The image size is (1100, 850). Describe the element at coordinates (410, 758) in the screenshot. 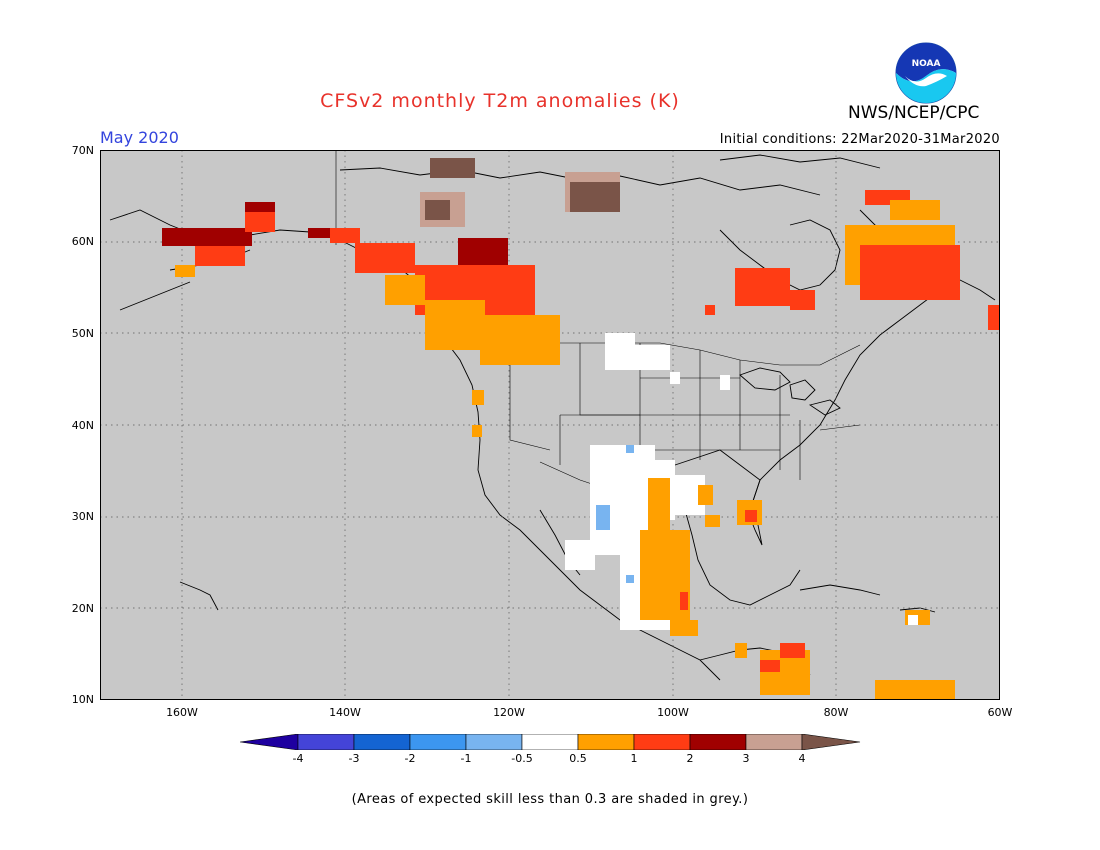

I see `colorbar-label: -2` at that location.